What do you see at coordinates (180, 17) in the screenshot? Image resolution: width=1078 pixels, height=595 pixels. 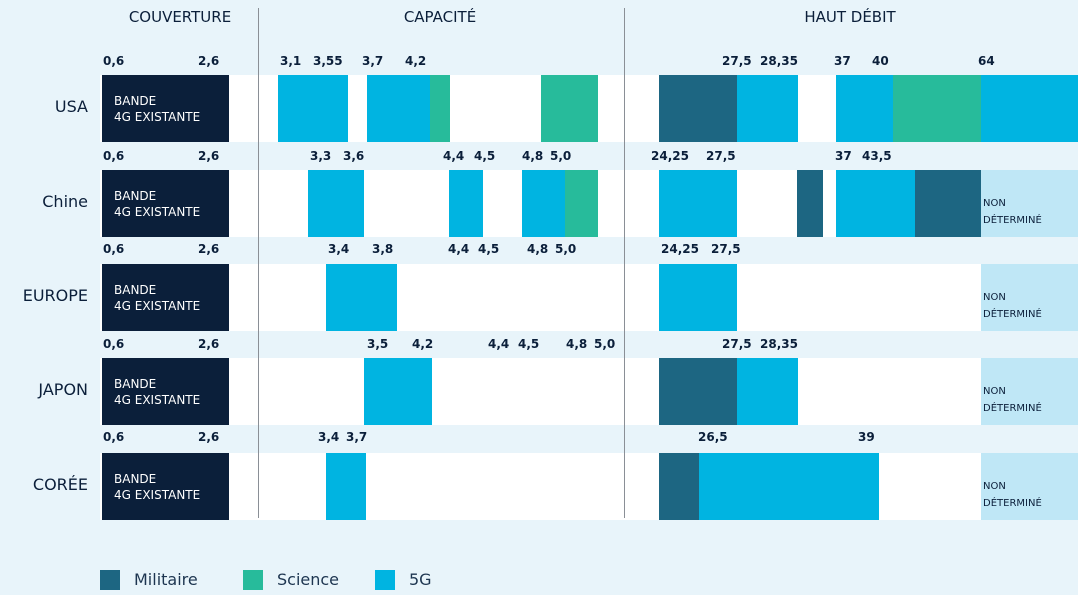 I see `header: COUVERTURE` at bounding box center [180, 17].